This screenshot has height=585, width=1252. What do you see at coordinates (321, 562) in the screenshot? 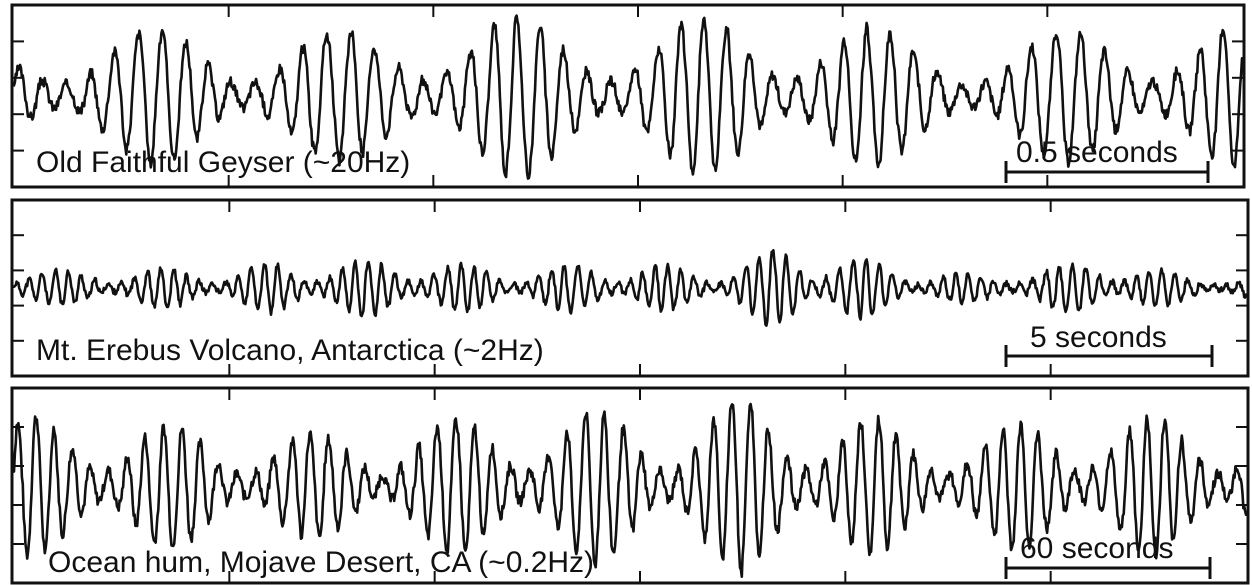
I see `label-ocean-hum: Ocean hum, Mojave Desert, CA (~0.2Hz)` at bounding box center [321, 562].